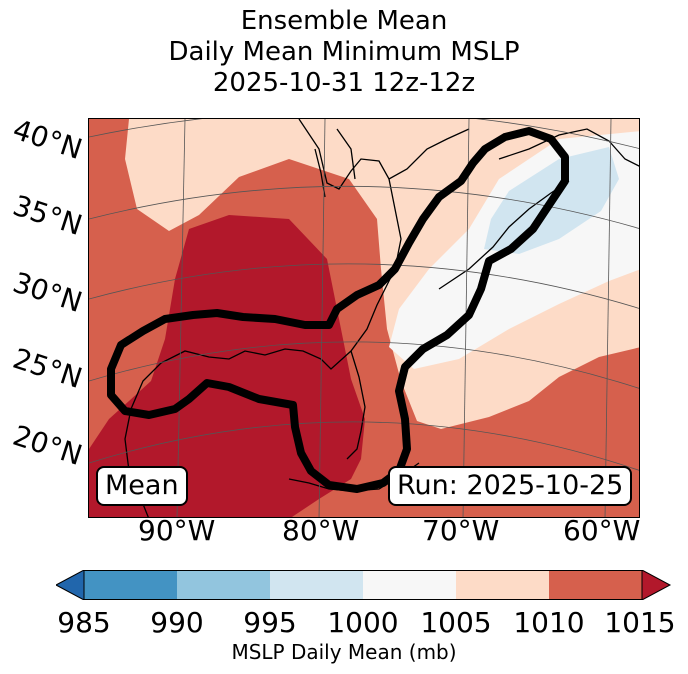 This screenshot has height=674, width=688. Describe the element at coordinates (177, 530) in the screenshot. I see `lon-label-90w: 90°W` at that location.